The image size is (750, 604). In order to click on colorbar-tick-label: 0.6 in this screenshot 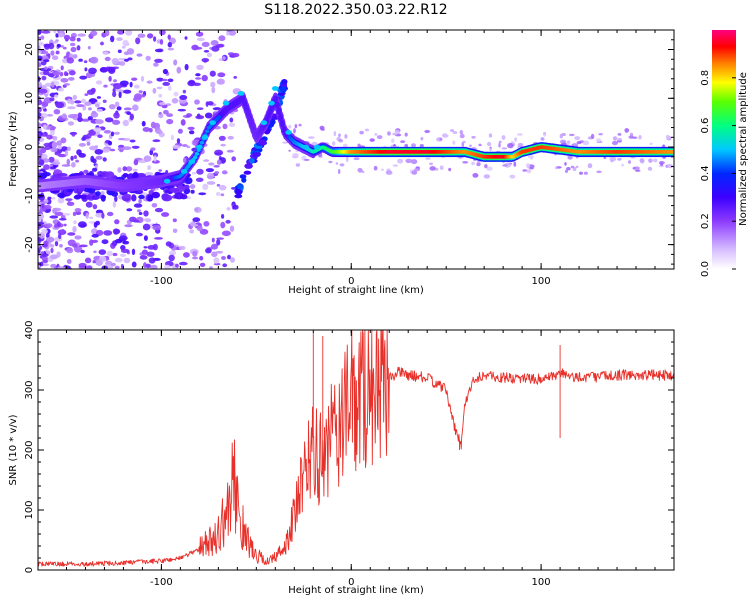, I will do `click(705, 126)`.